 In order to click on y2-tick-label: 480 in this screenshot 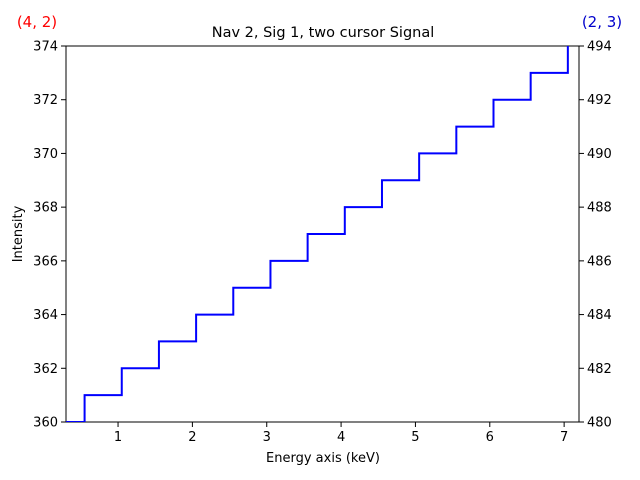, I will do `click(599, 423)`.